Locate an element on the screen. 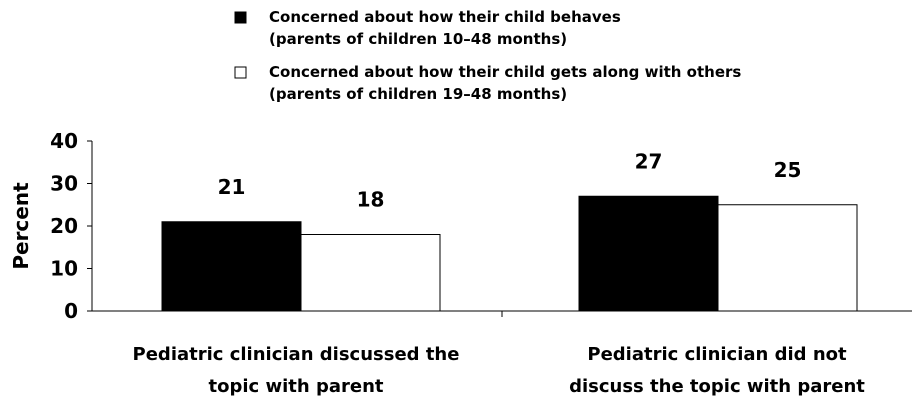 This screenshot has height=404, width=915. legend-label-2-line-2: (parents of children 19–48 months) is located at coordinates (418, 94).